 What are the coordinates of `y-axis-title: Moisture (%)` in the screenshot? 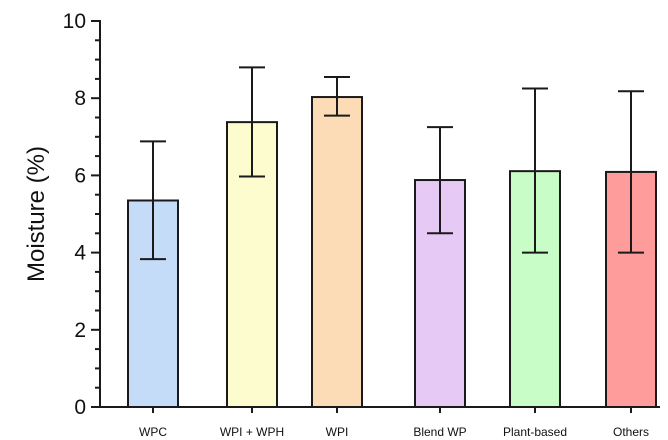 It's located at (36, 214).